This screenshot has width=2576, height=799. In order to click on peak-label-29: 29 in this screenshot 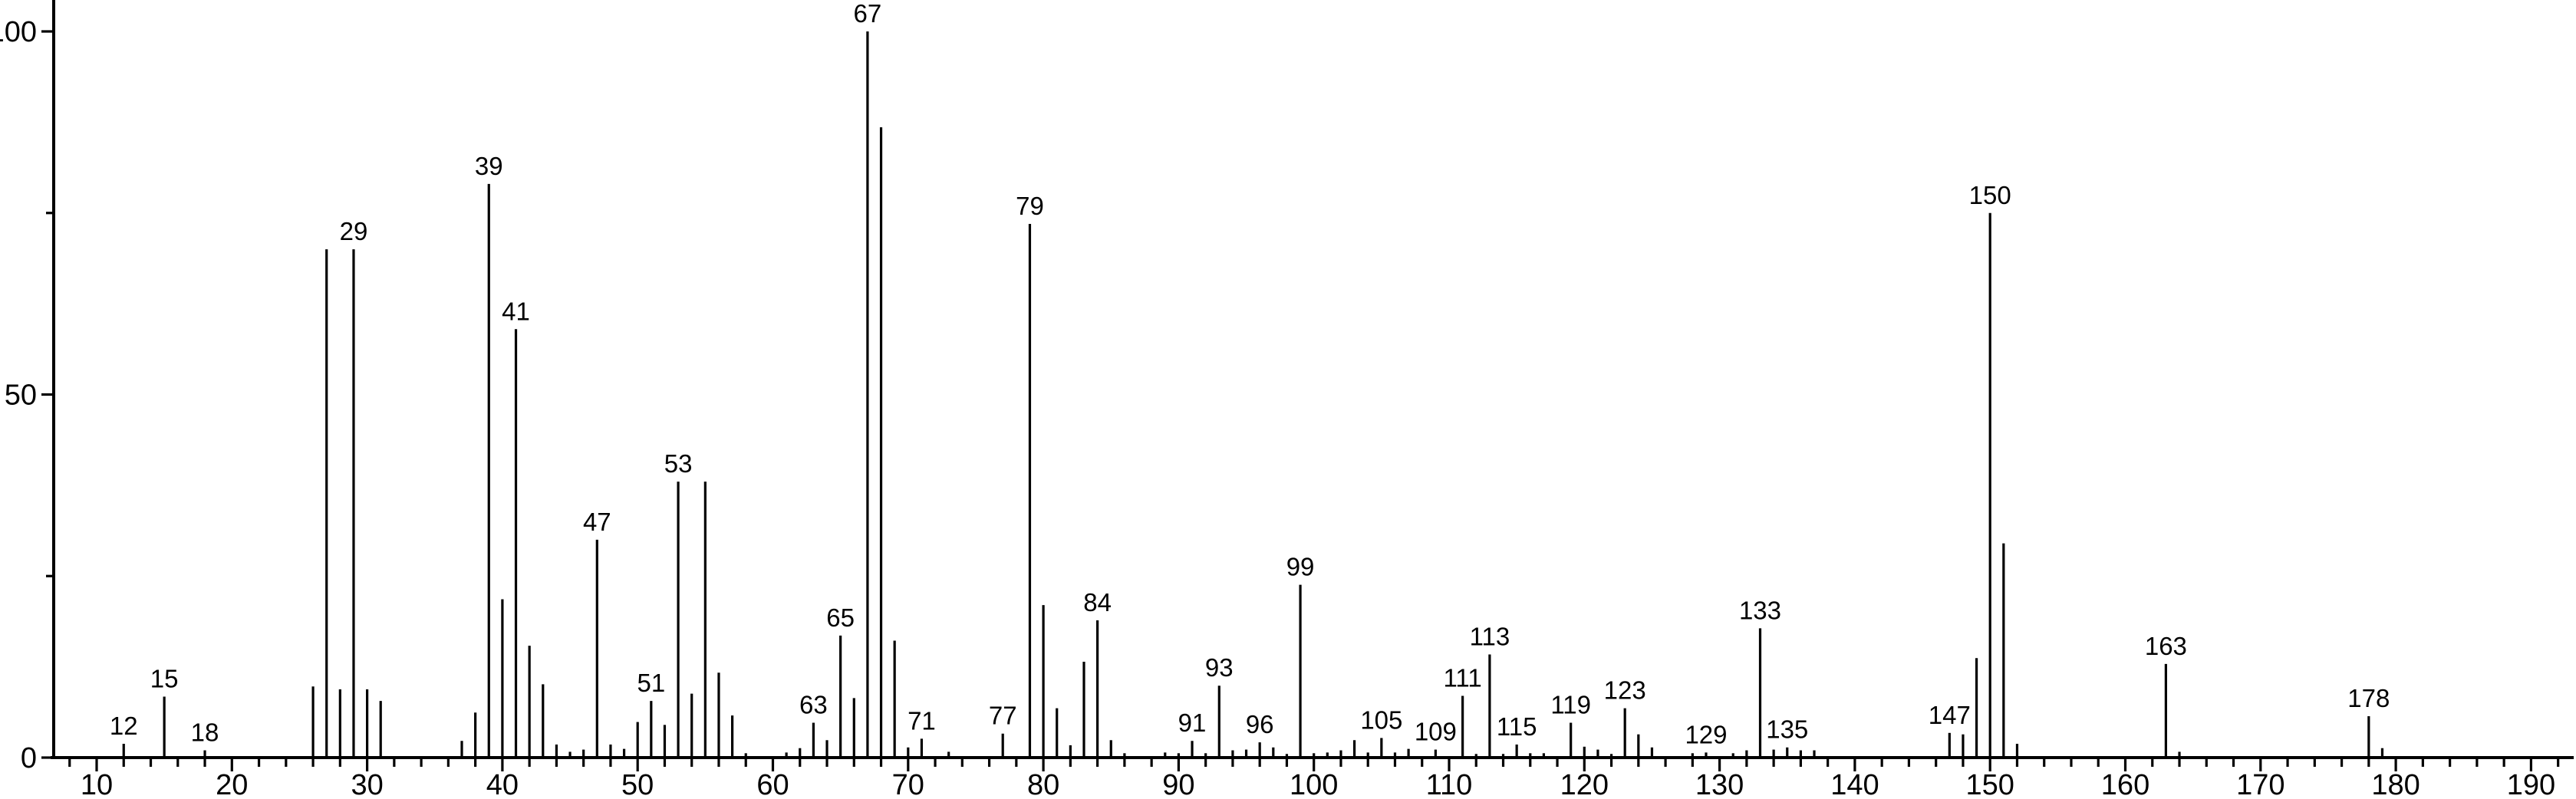, I will do `click(354, 231)`.